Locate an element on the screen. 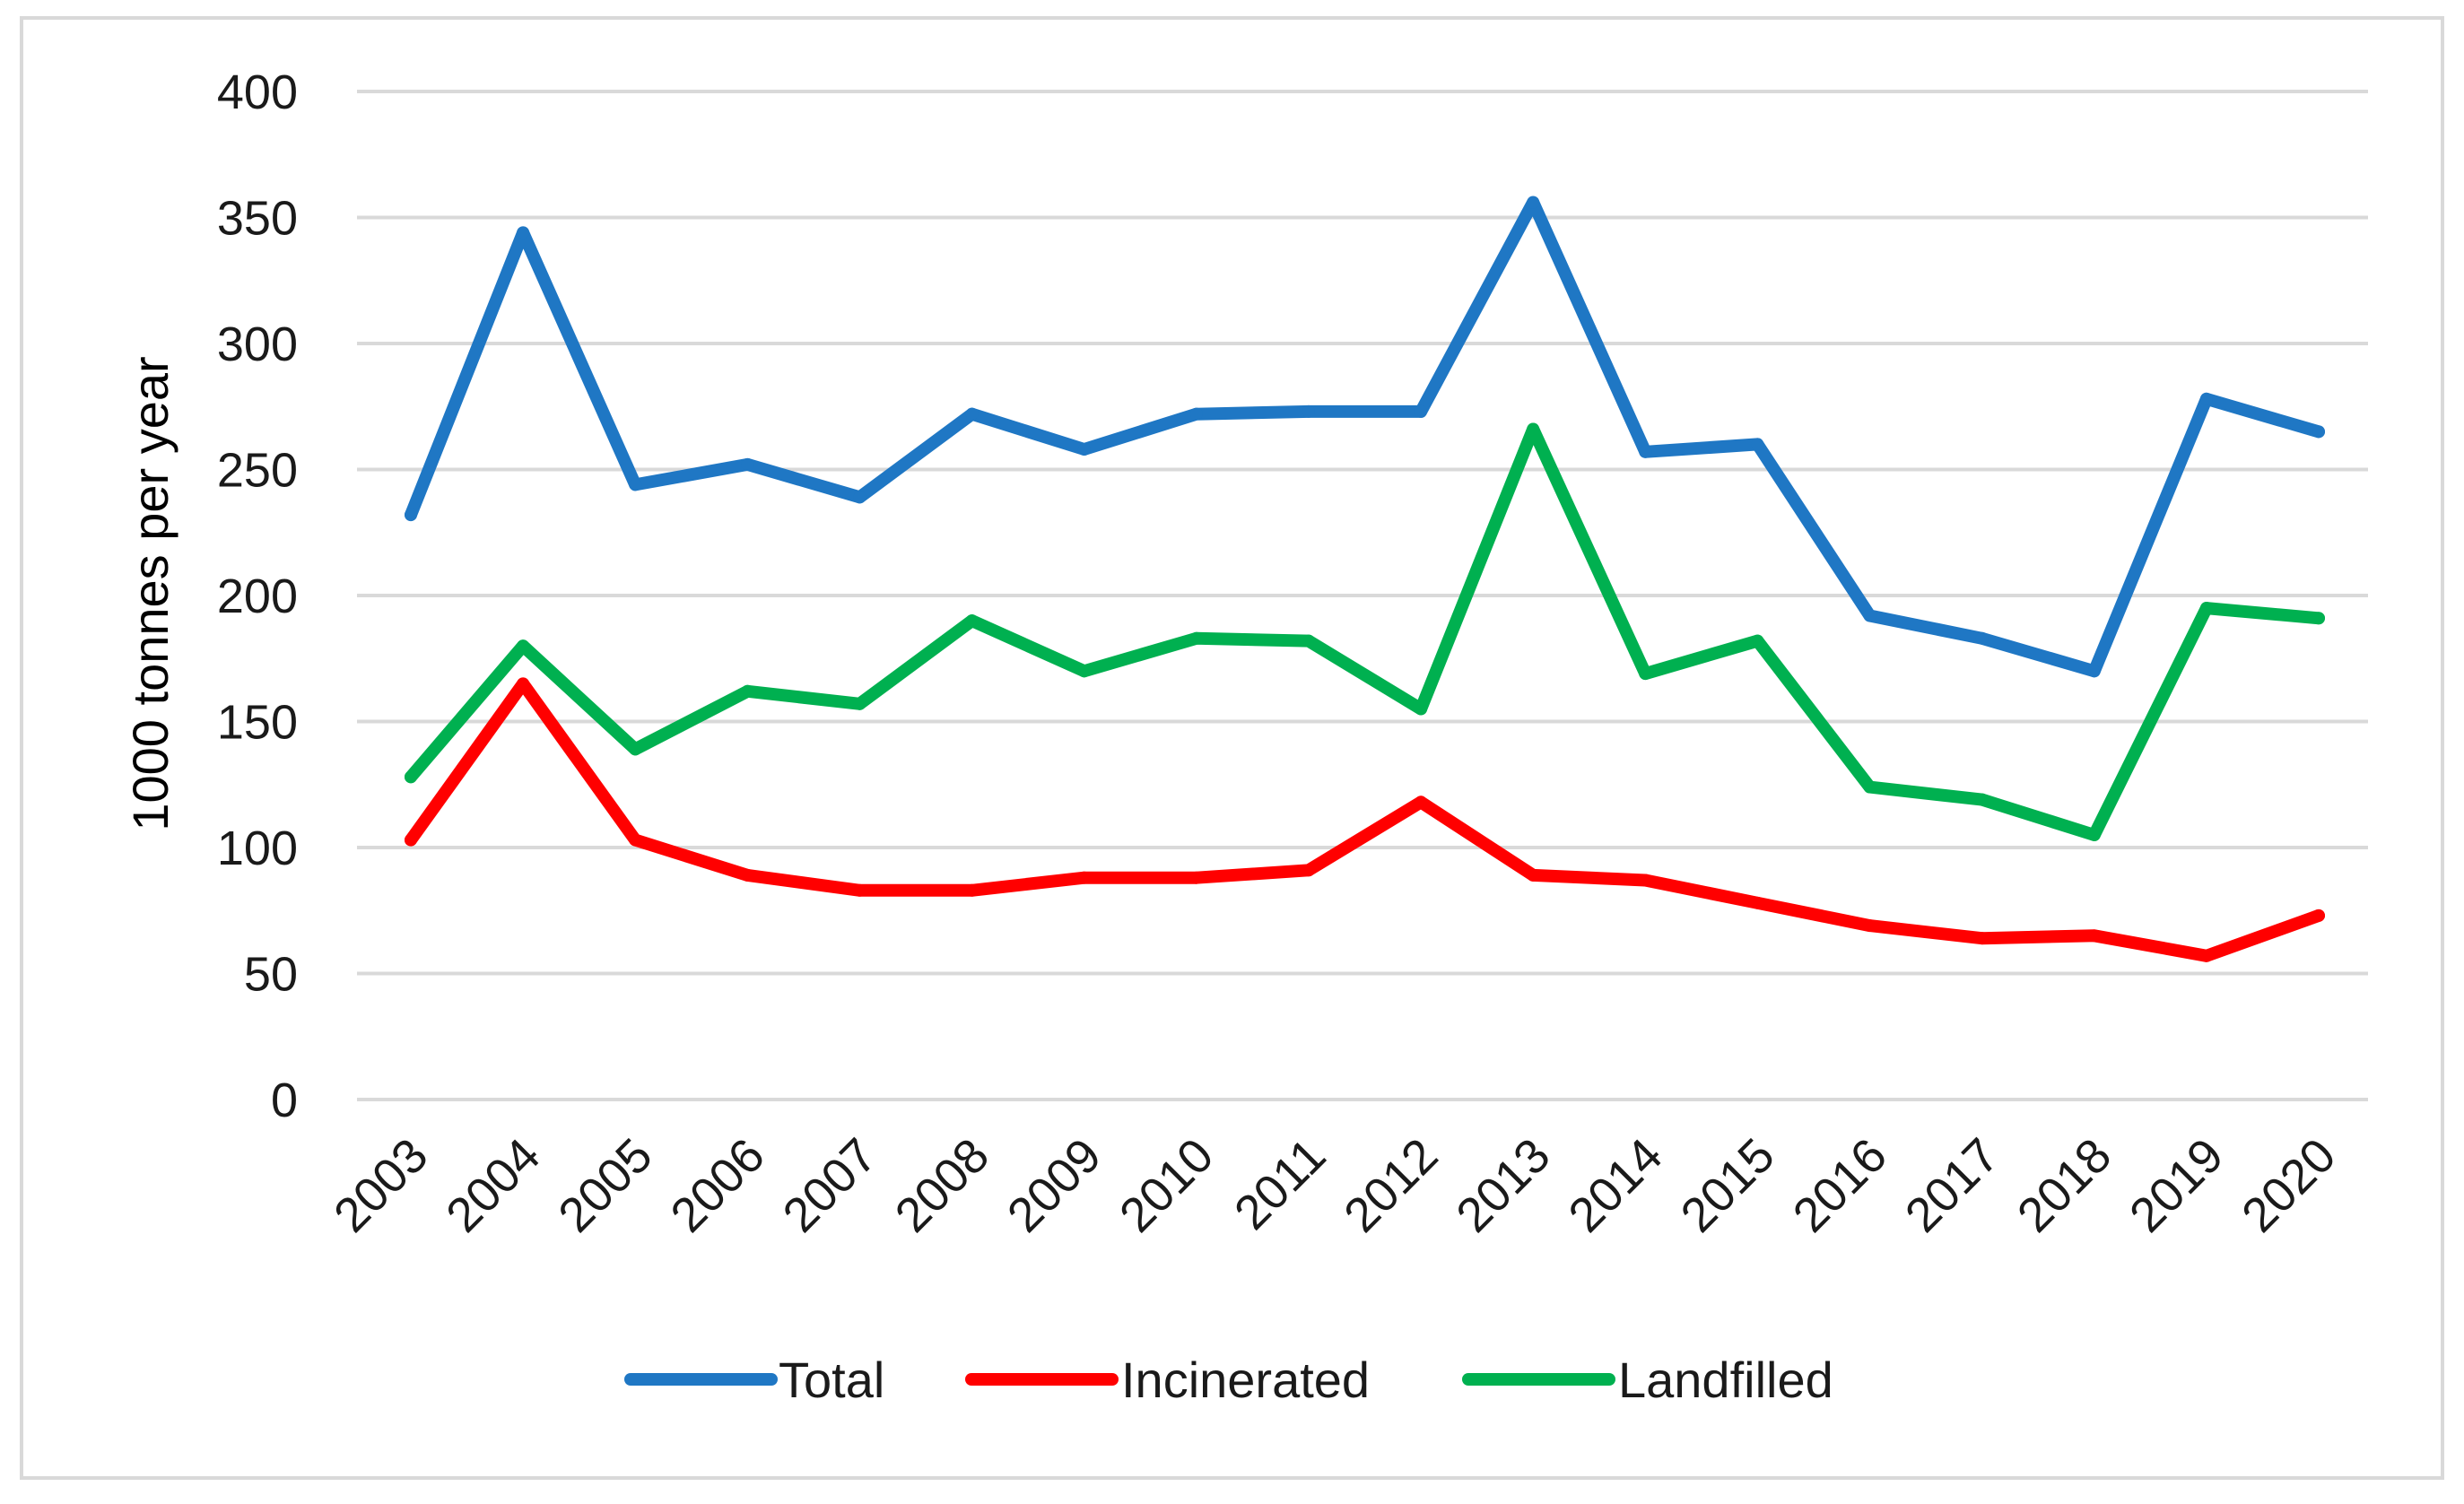 Image resolution: width=2464 pixels, height=1504 pixels. y-tick-label: 400 is located at coordinates (257, 92).